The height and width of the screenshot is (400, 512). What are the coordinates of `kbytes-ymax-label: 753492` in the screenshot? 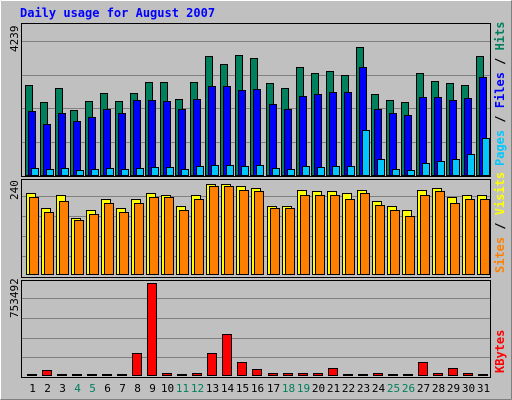 It's located at (14, 298).